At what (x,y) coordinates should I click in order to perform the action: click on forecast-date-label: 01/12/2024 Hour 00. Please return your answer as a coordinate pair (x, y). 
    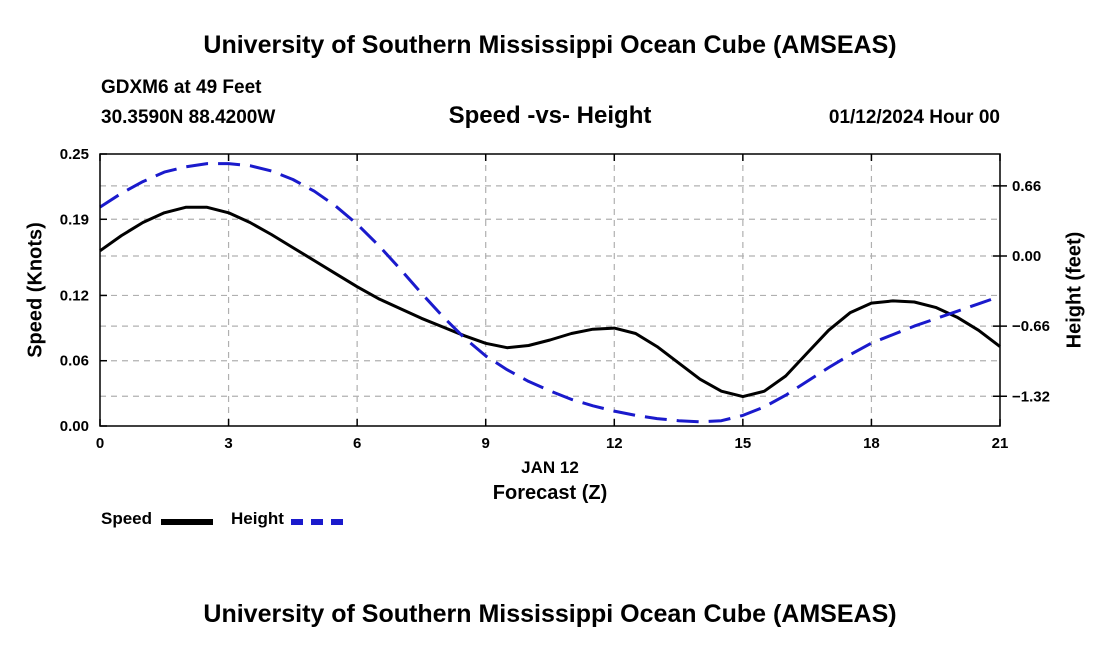
    Looking at the image, I should click on (914, 117).